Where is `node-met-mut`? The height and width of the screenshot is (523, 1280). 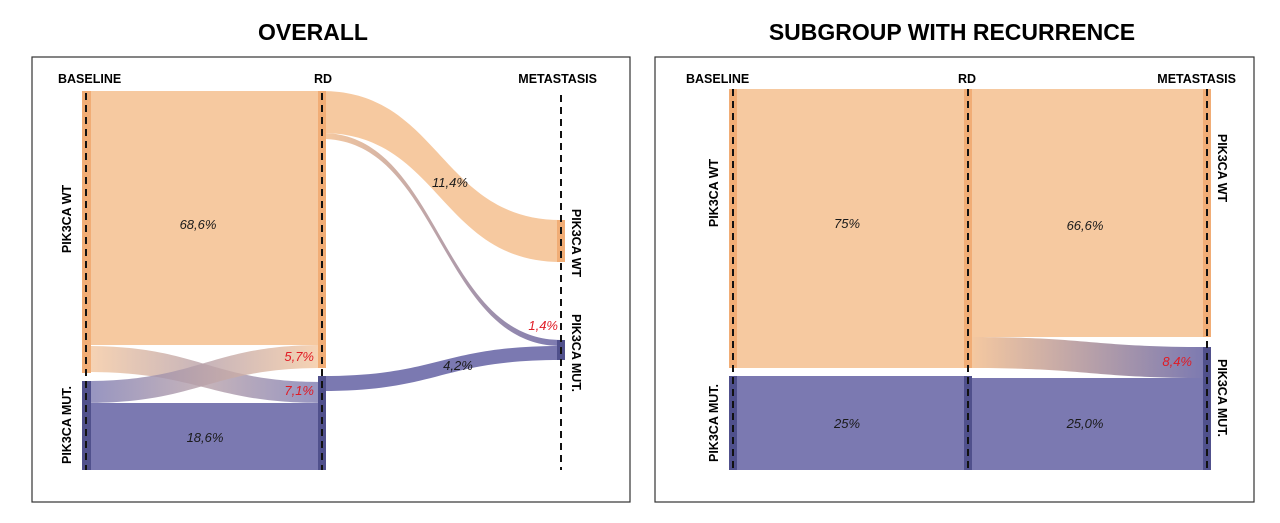 node-met-mut is located at coordinates (1207, 408).